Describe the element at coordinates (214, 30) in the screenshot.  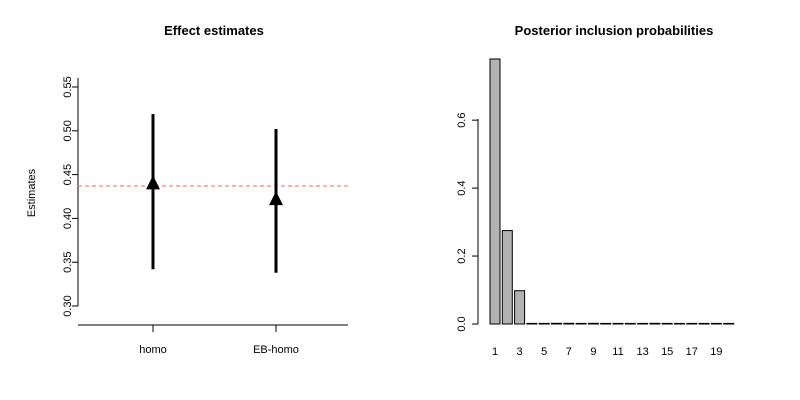
I see `chart-title: Effect estimates` at that location.